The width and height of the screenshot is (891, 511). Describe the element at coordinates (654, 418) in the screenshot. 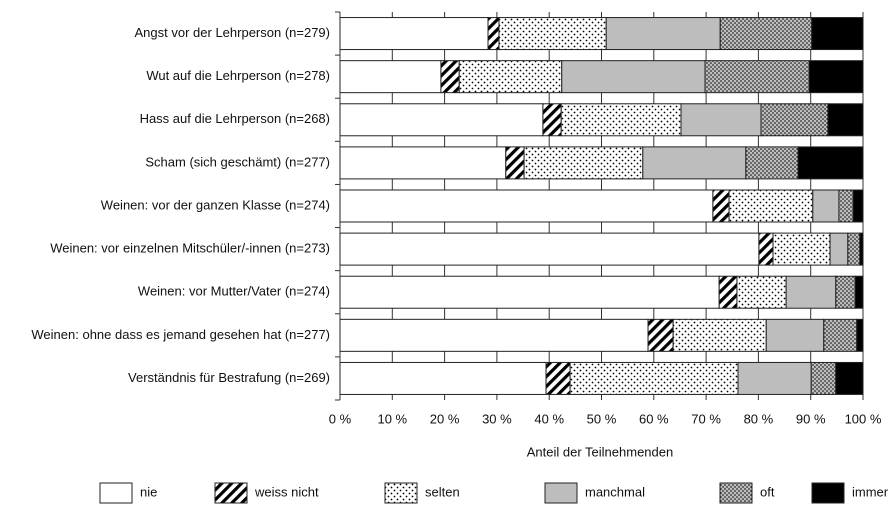

I see `x-tick-label: 60 %` at that location.